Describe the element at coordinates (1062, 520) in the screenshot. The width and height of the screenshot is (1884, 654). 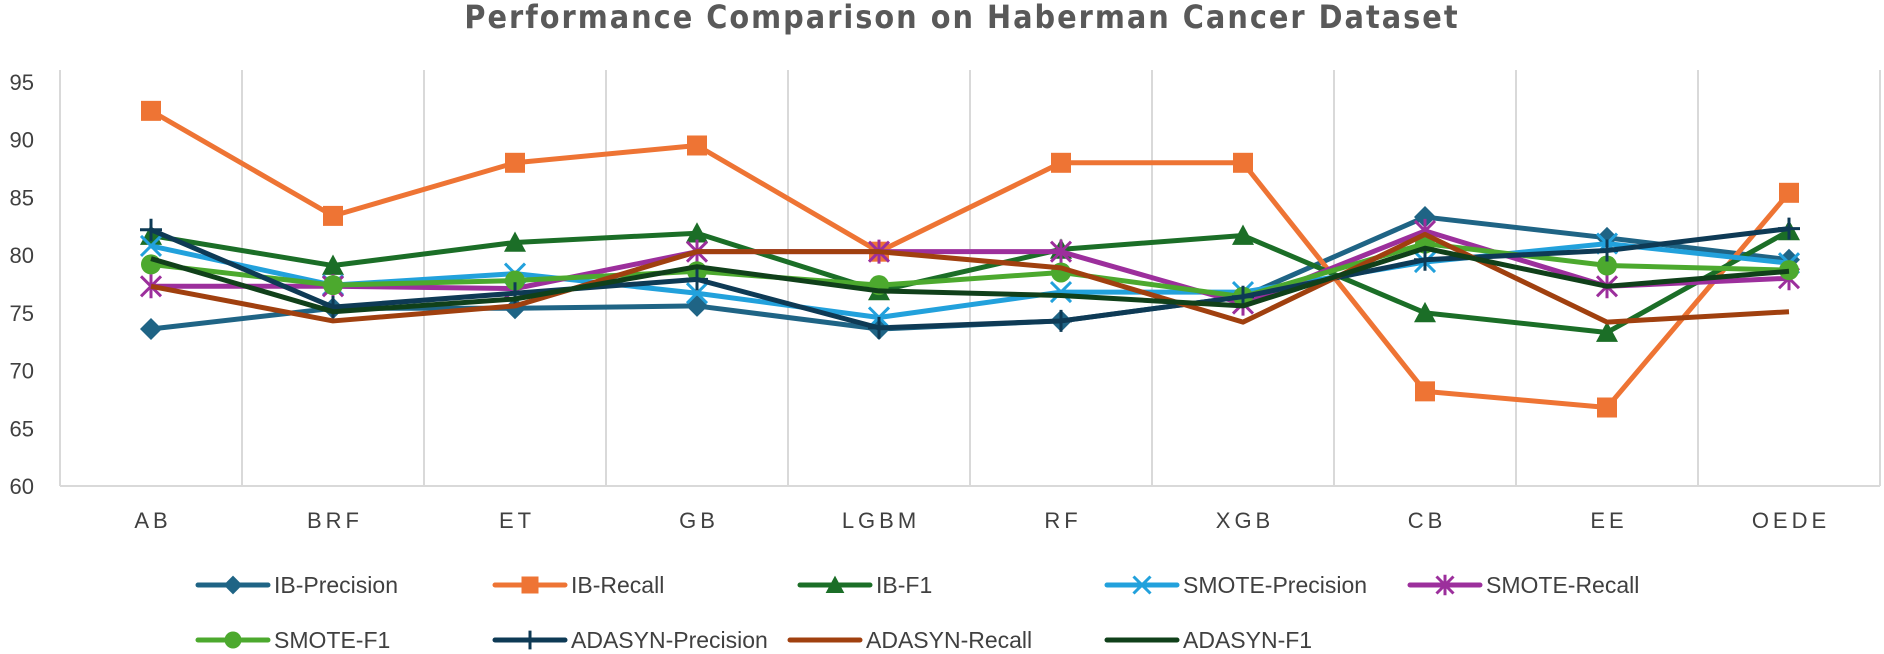
I see `x-tick-label: RF` at that location.